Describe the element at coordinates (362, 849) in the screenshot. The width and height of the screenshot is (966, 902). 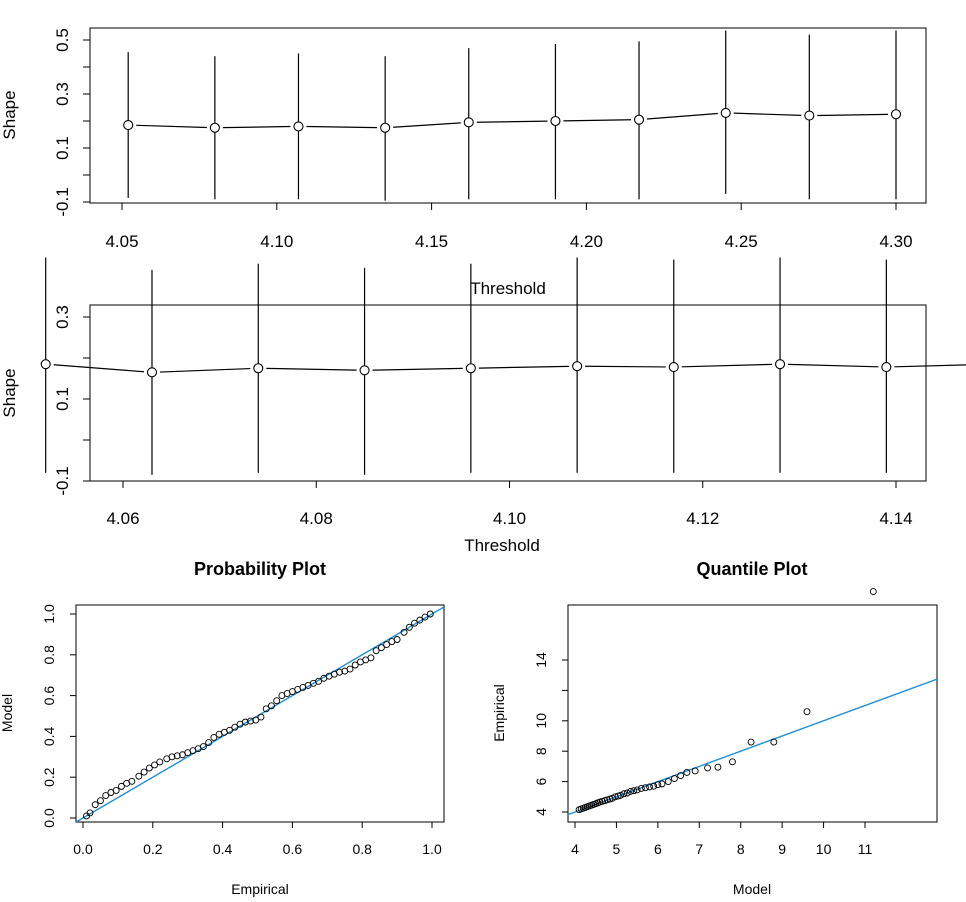
I see `x-tick-label: 0.8` at that location.